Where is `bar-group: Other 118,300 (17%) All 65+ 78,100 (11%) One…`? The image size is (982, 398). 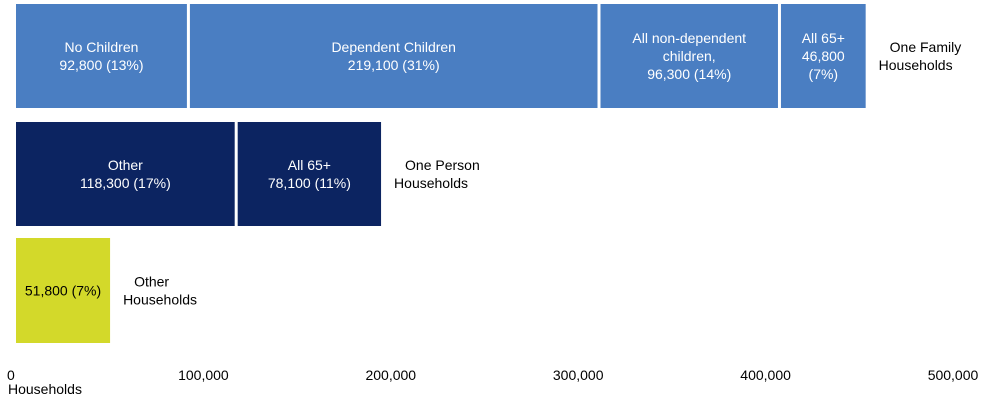
bar-group: Other 118,300 (17%) All 65+ 78,100 (11%) One… is located at coordinates (248, 174).